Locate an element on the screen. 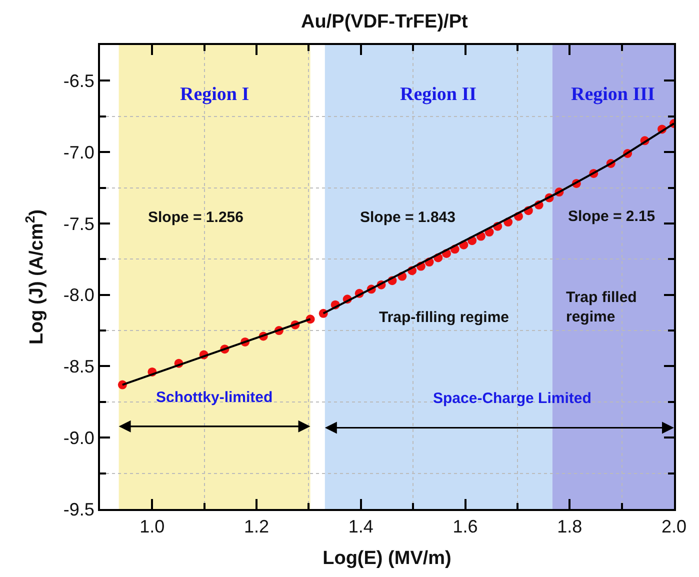 The image size is (699, 577). y-tick-label: -7.5 is located at coordinates (78, 224).